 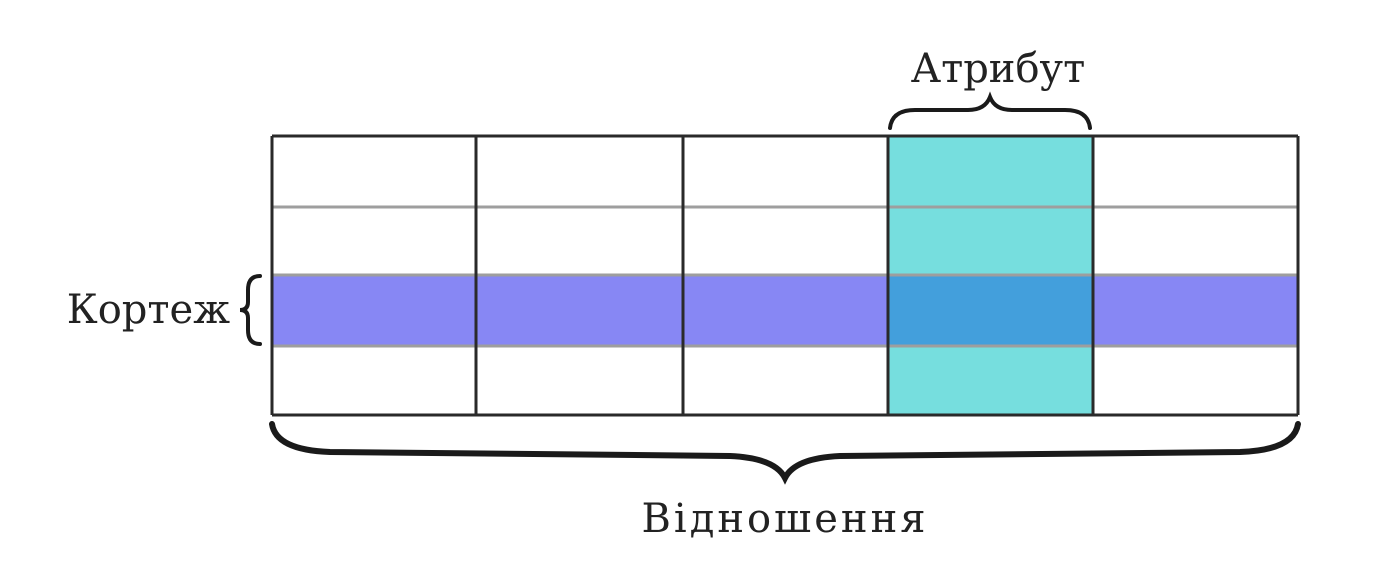 What do you see at coordinates (785, 453) in the screenshot?
I see `relation-brace` at bounding box center [785, 453].